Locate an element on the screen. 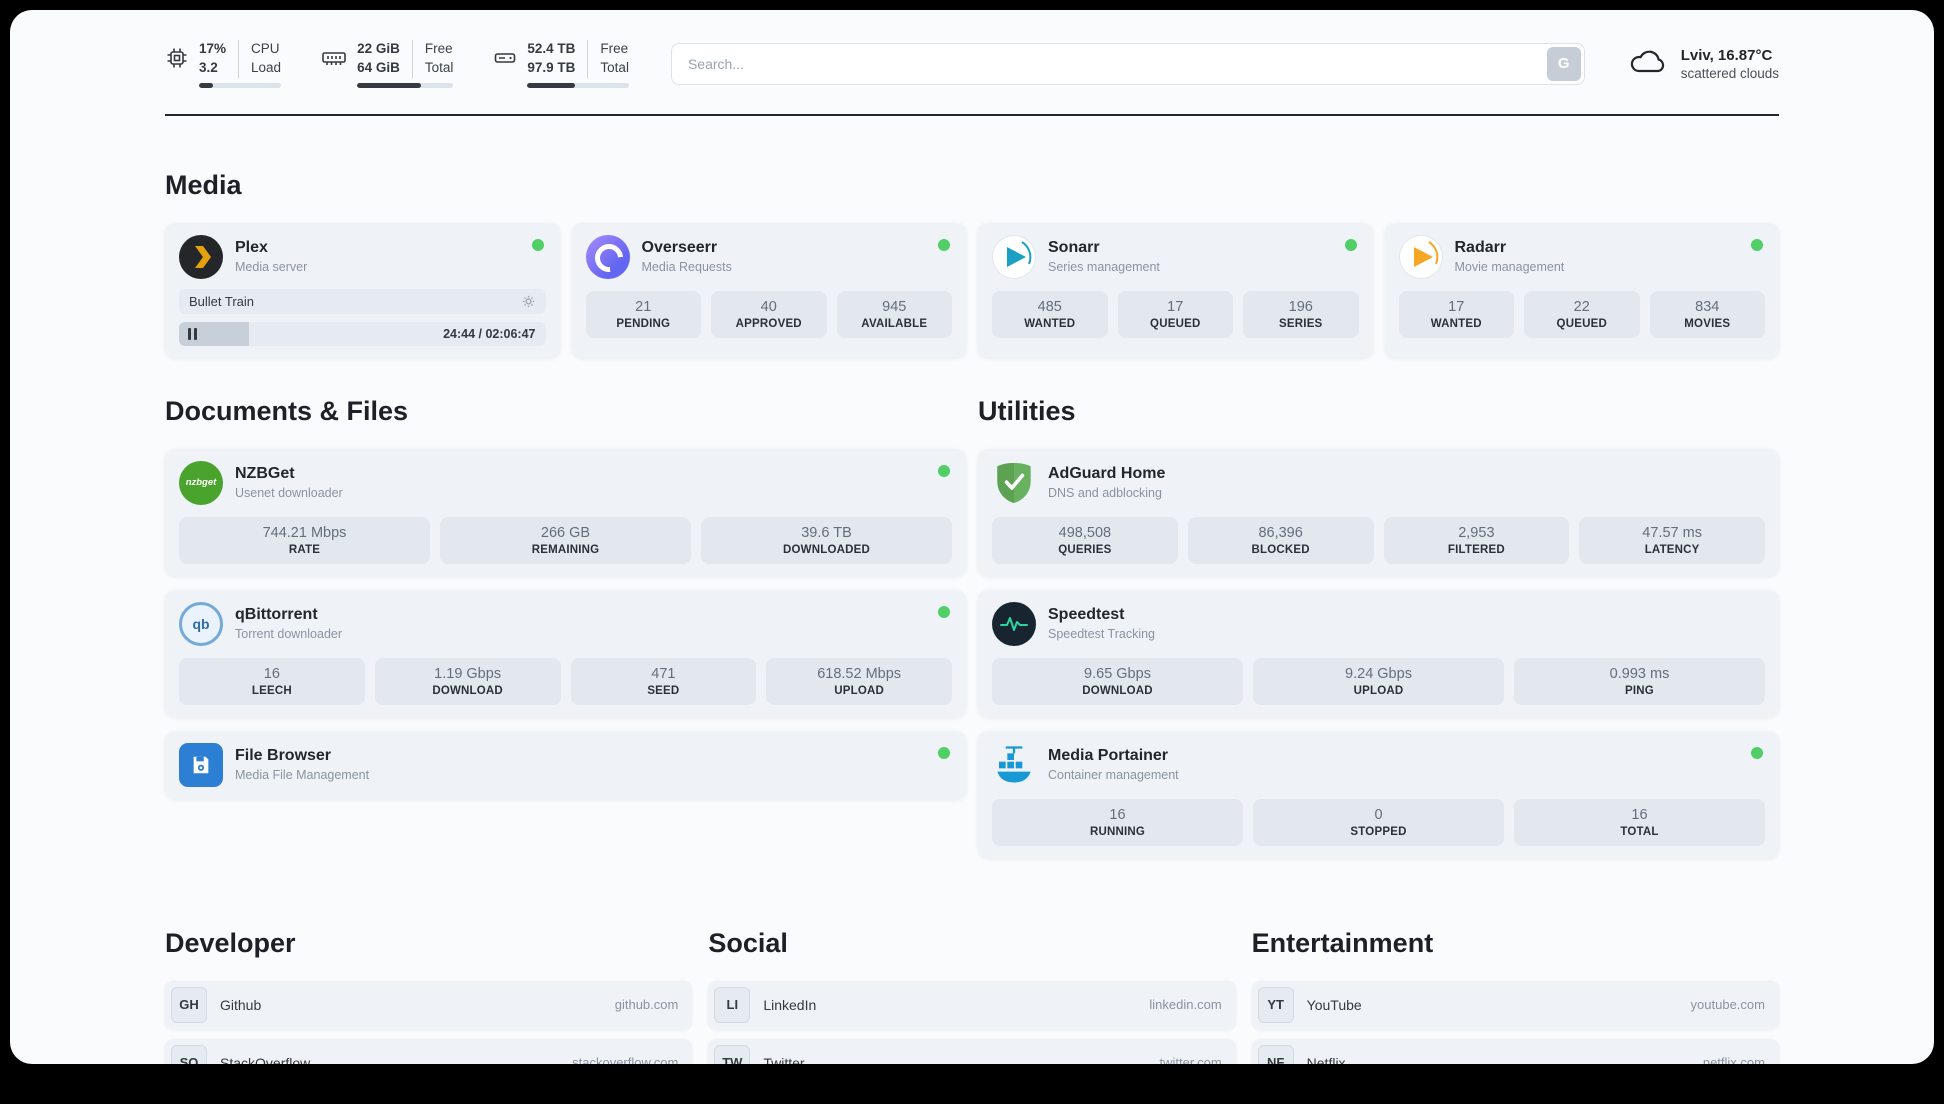  app-desc: Torrent downloader is located at coordinates (289, 634).